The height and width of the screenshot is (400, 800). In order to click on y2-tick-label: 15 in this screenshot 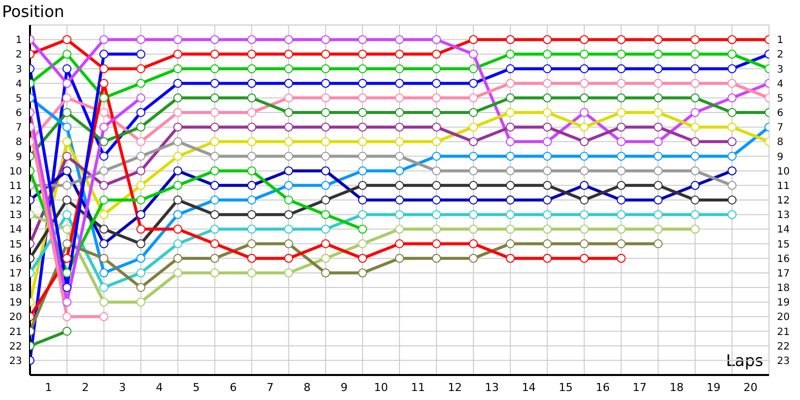, I will do `click(783, 244)`.